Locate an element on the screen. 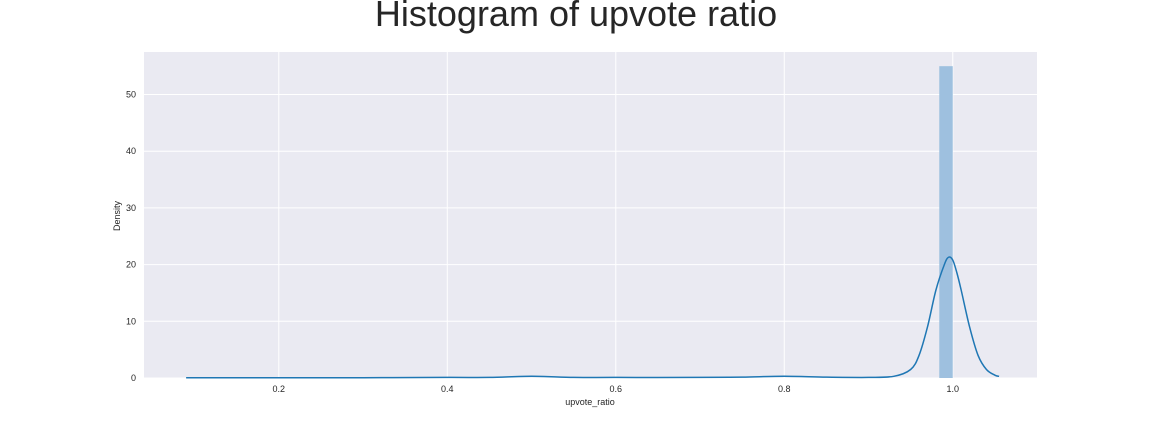  y-tick-label: 0 is located at coordinates (133, 378).